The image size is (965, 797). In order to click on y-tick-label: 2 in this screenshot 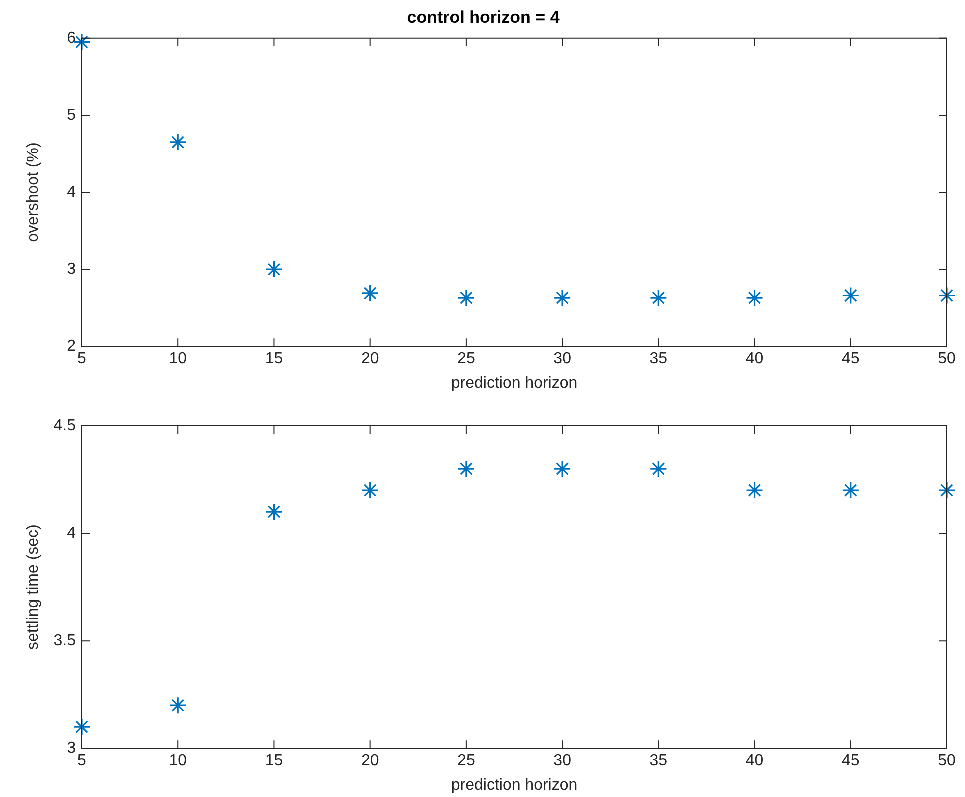, I will do `click(71, 347)`.